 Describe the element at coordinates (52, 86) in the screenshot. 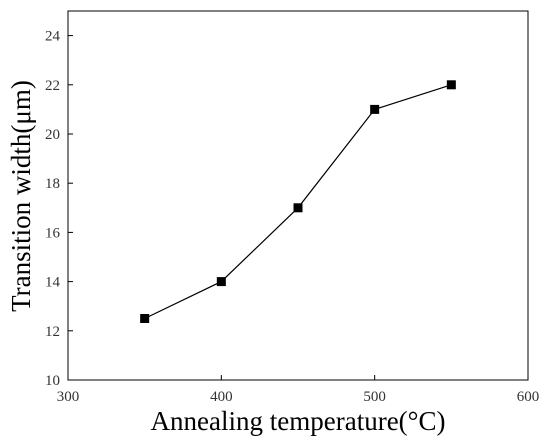

I see `y-tick-label: 22` at that location.